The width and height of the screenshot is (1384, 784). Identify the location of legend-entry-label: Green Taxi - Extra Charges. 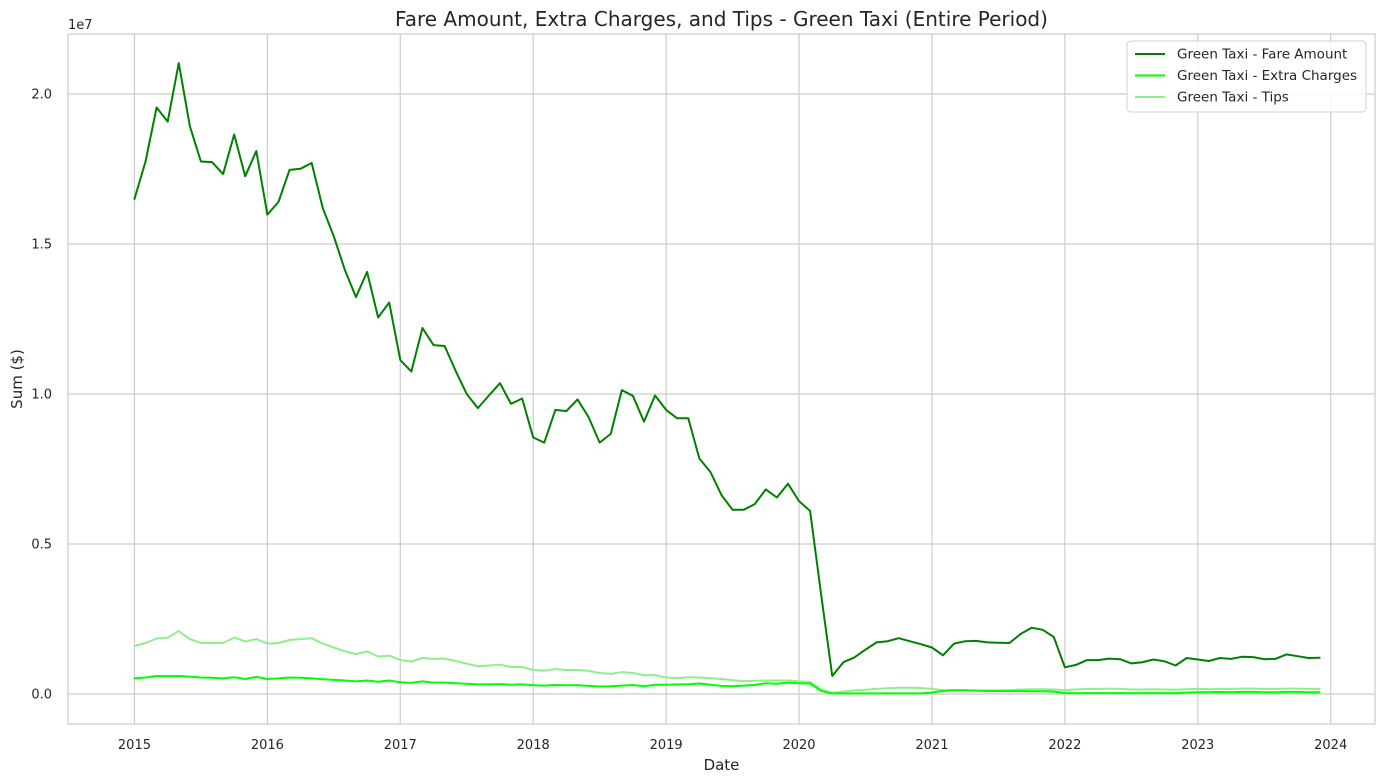
(1267, 76).